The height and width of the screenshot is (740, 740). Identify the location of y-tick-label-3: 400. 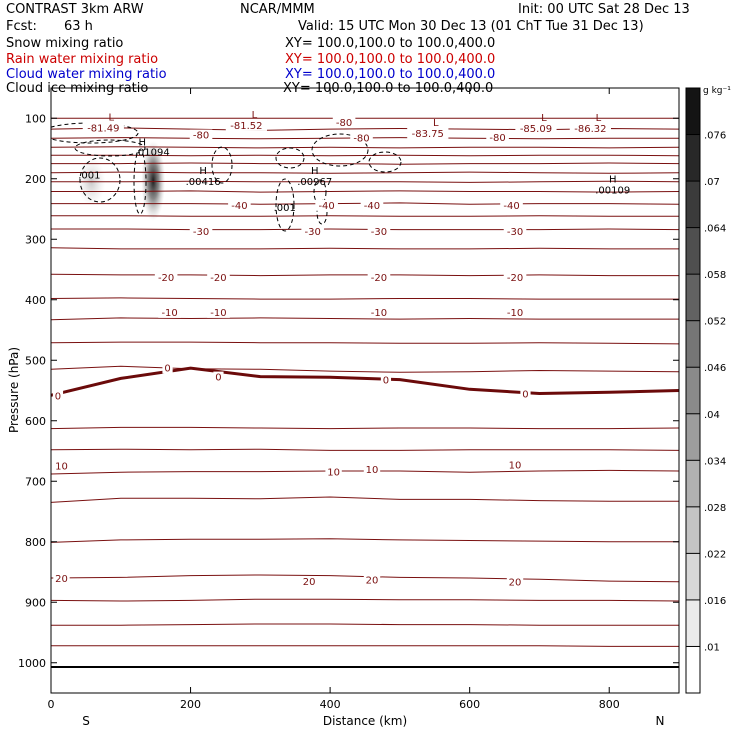
(35, 300).